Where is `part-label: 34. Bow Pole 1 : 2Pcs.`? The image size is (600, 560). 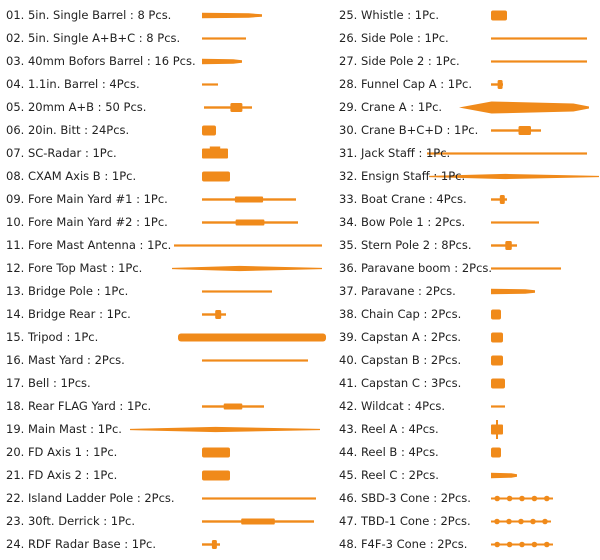 part-label: 34. Bow Pole 1 : 2Pcs. is located at coordinates (402, 222).